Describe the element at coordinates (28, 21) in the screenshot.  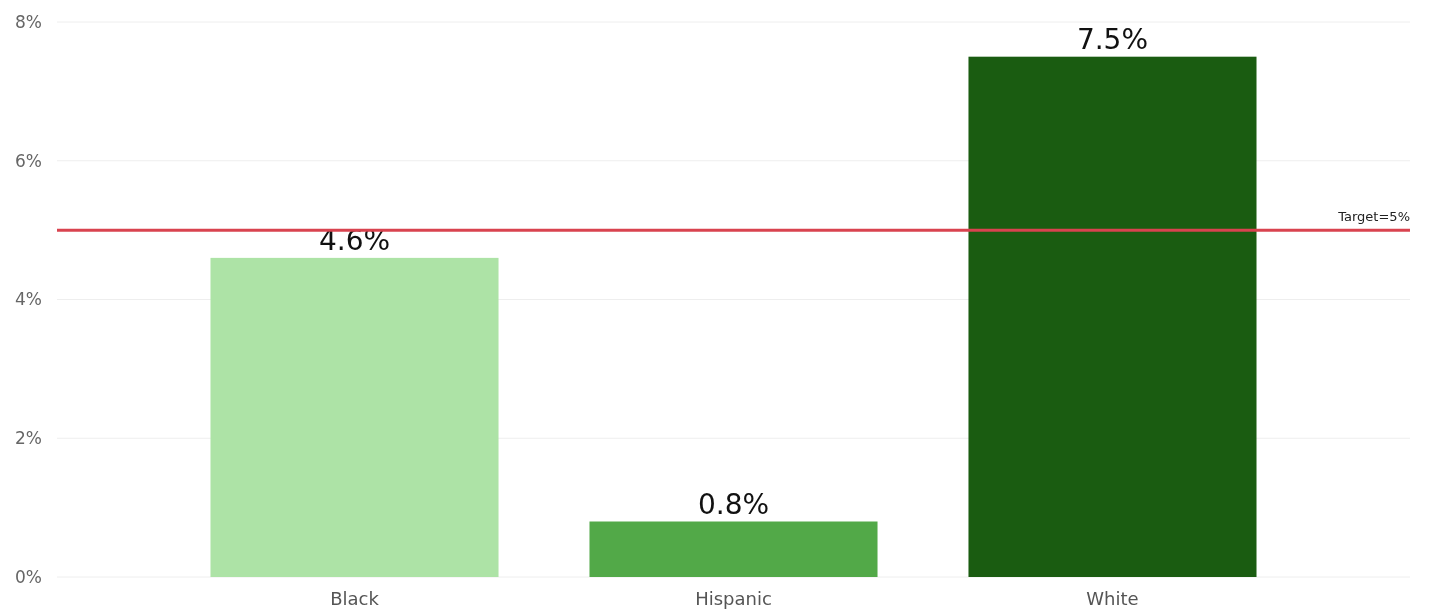
I see `y-tick-label: 8%` at that location.